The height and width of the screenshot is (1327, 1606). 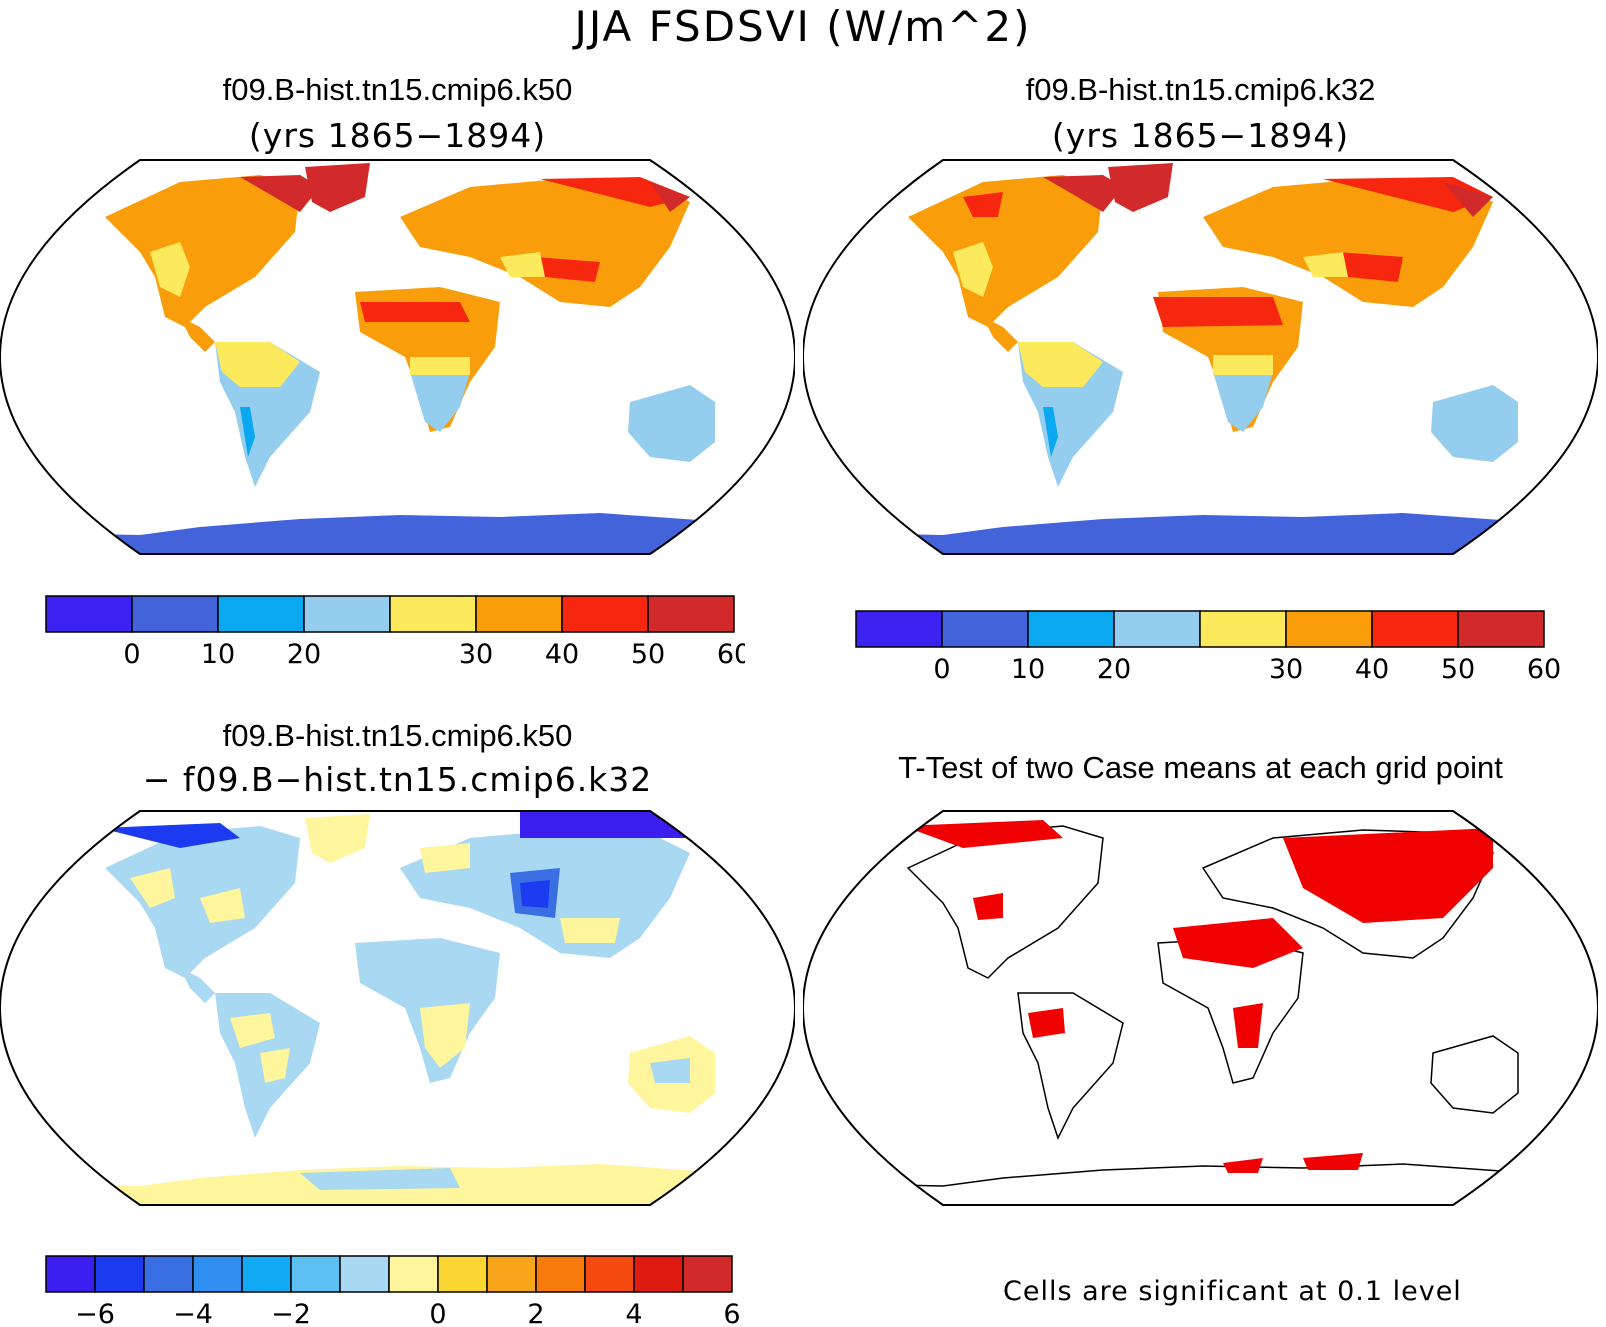 What do you see at coordinates (1200, 89) in the screenshot?
I see `panel-k32-title: f09.B-hist.tn15.cmip6.k32` at bounding box center [1200, 89].